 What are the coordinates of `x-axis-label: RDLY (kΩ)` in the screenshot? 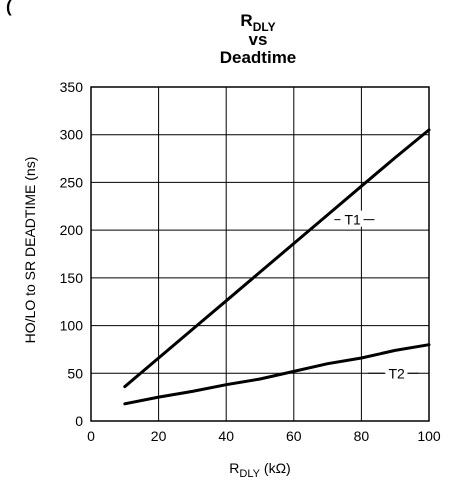 It's located at (259, 470).